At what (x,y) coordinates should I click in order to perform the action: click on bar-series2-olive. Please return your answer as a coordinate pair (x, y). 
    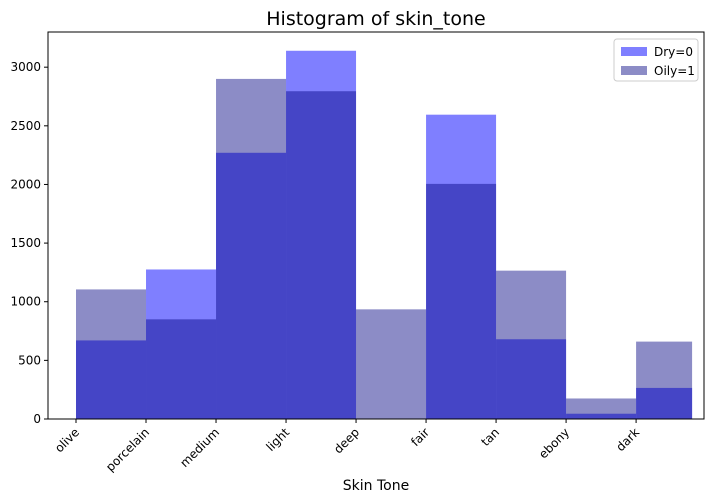
    Looking at the image, I should click on (111, 354).